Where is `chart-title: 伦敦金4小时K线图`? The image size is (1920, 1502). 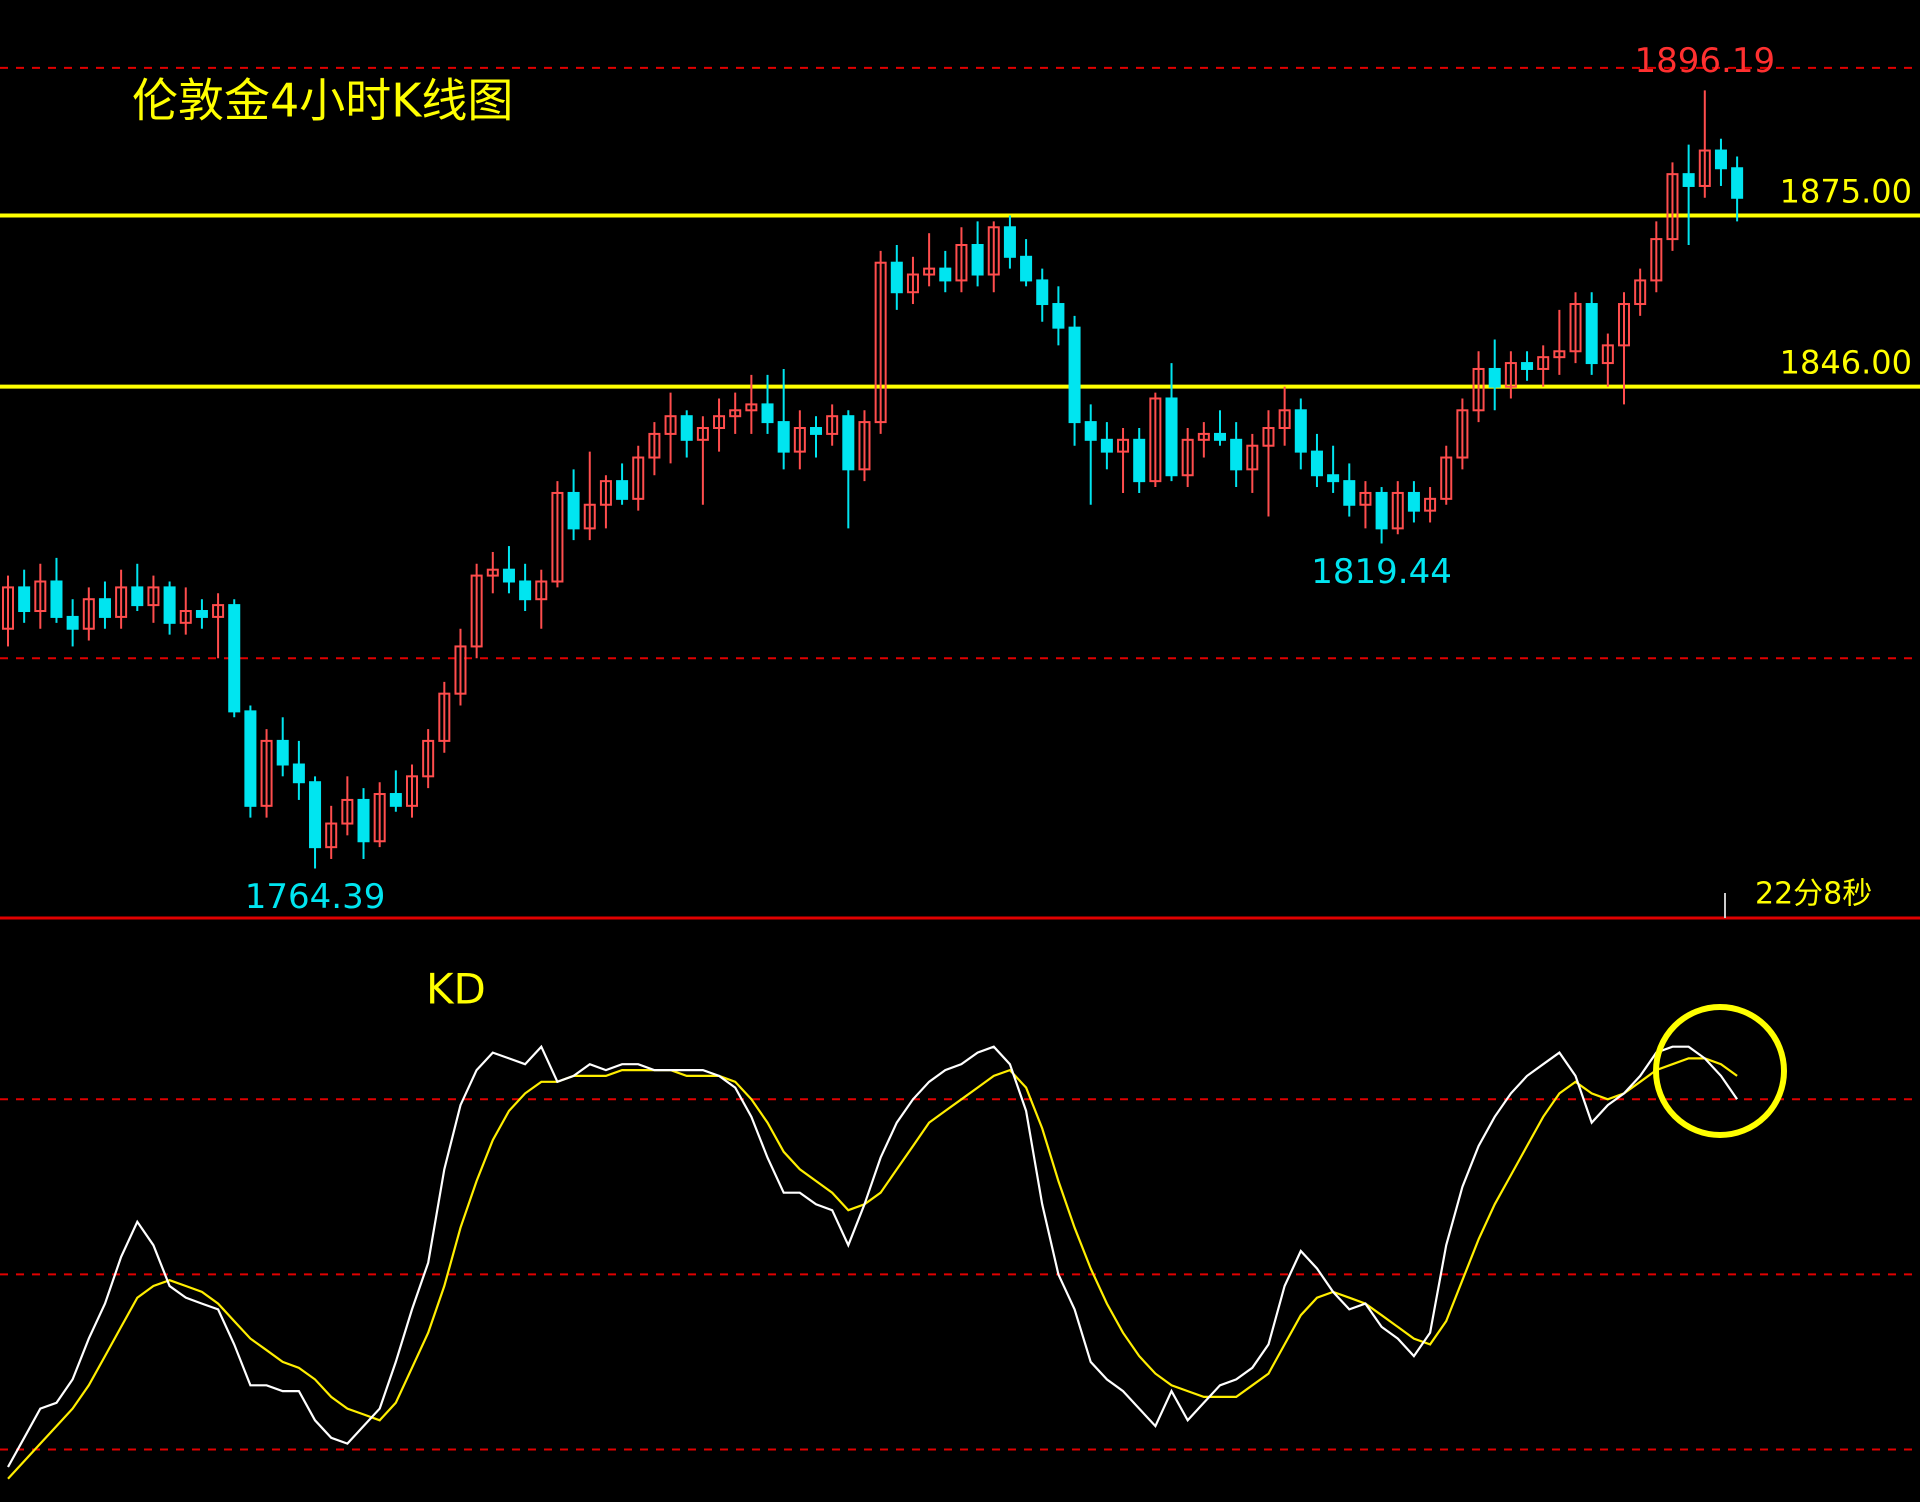
chart-title: 伦敦金4小时K线图 is located at coordinates (322, 101).